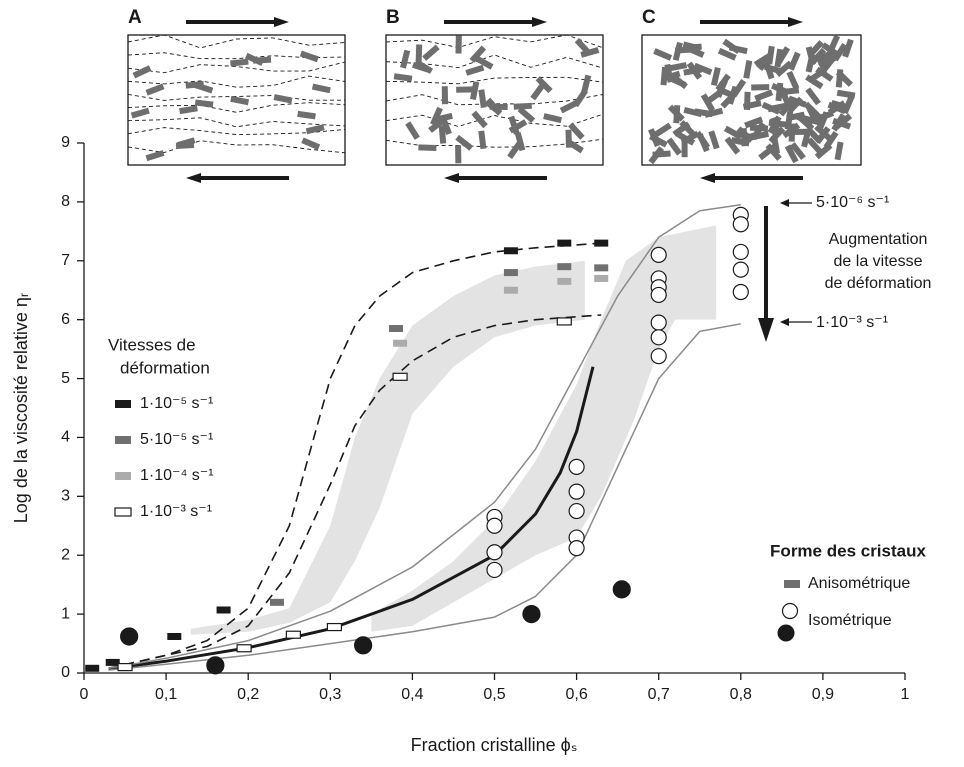  I want to click on legend-label: Isométrique, so click(850, 620).